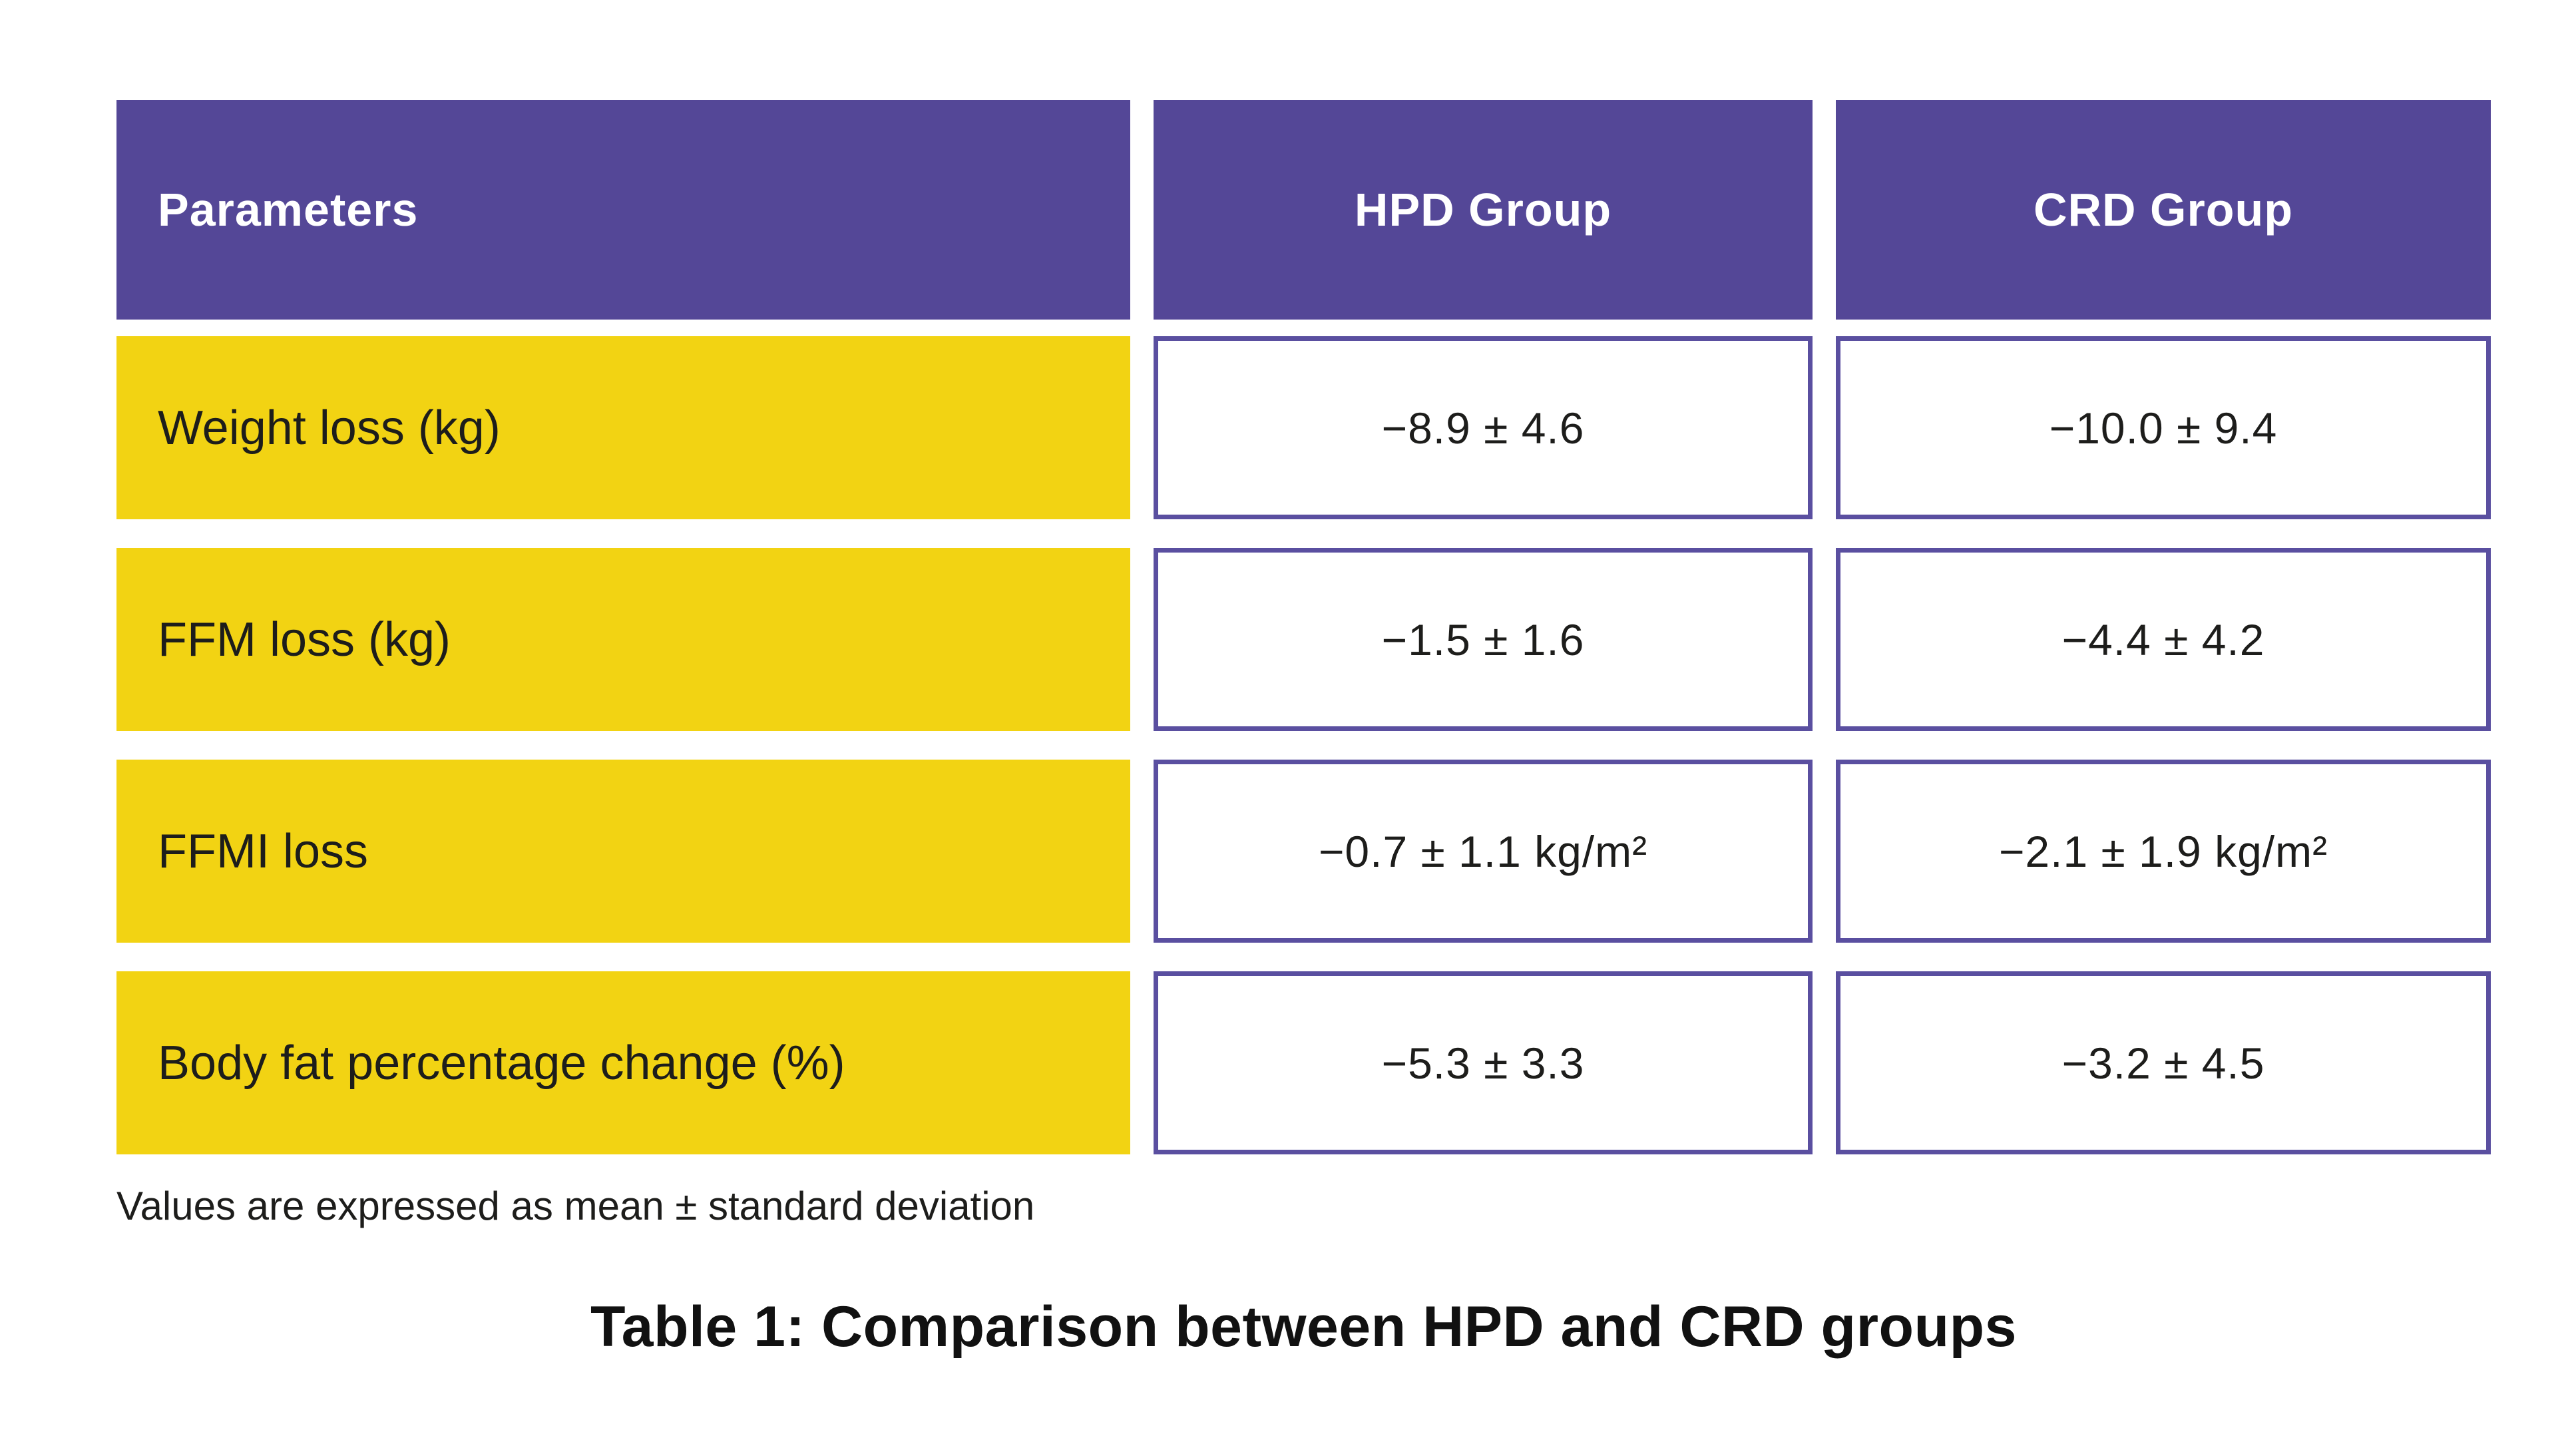 This screenshot has width=2576, height=1430. Describe the element at coordinates (2163, 428) in the screenshot. I see `row-value-crd: −10.0 ± 9.4` at that location.